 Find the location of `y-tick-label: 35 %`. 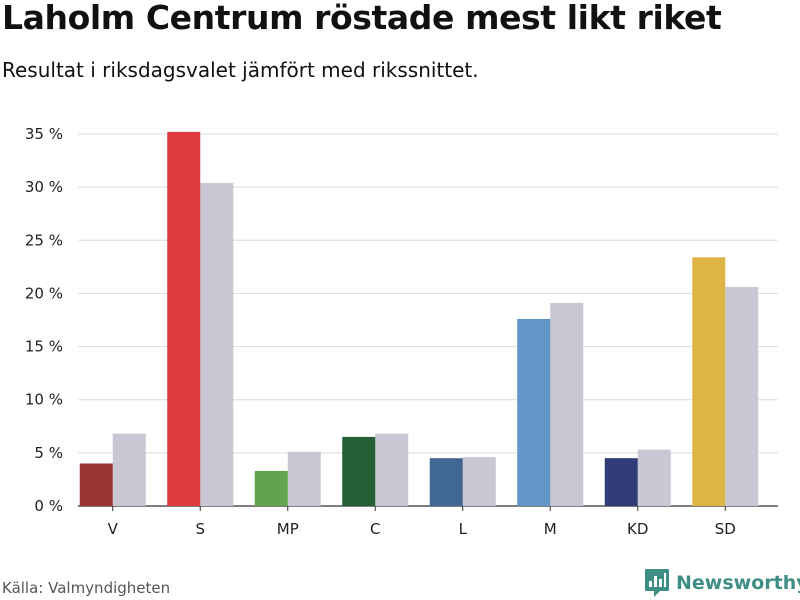

y-tick-label: 35 % is located at coordinates (44, 134).